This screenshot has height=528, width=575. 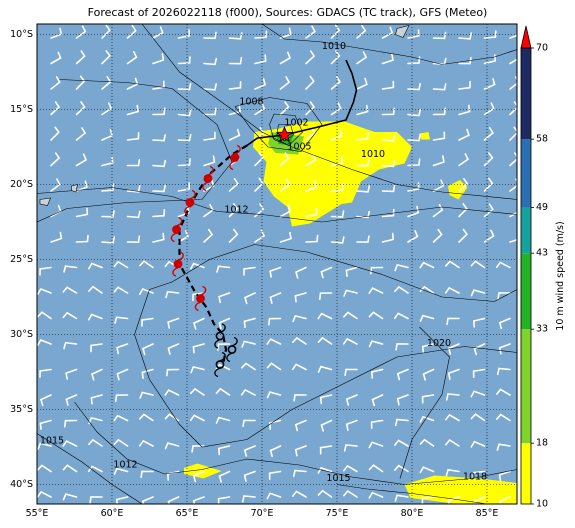 I want to click on lat-tick-label: 35°S, so click(x=21, y=409).